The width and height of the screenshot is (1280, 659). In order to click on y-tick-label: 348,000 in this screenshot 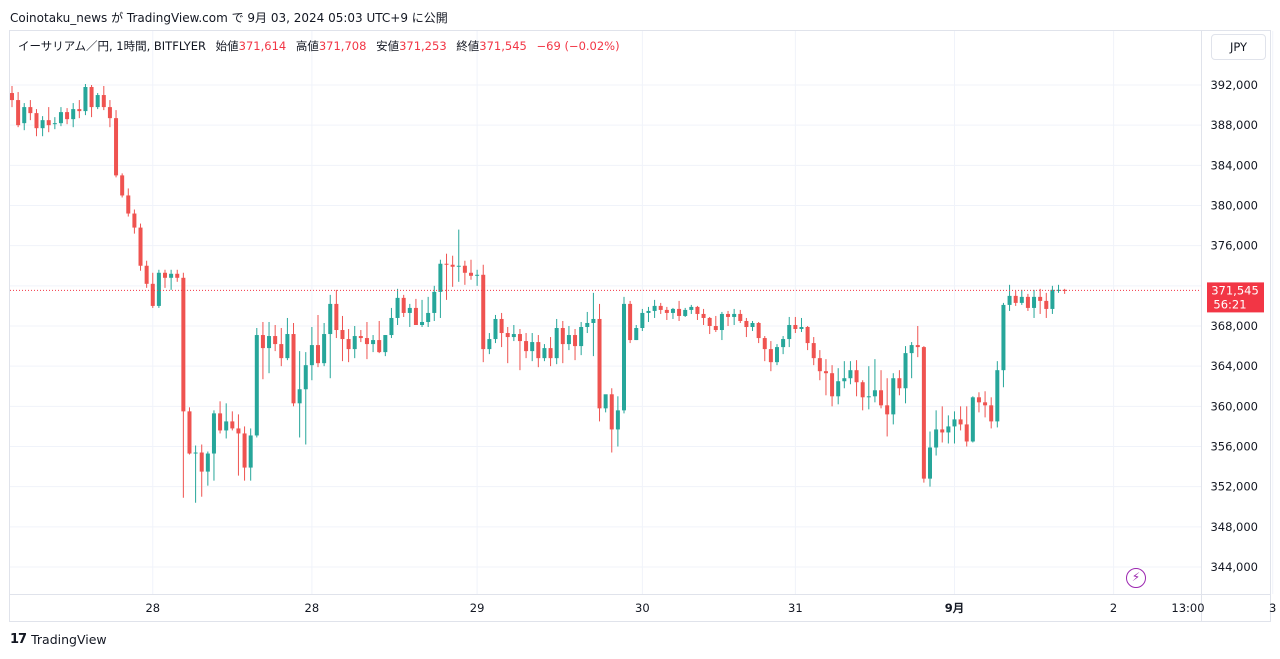, I will do `click(1234, 527)`.